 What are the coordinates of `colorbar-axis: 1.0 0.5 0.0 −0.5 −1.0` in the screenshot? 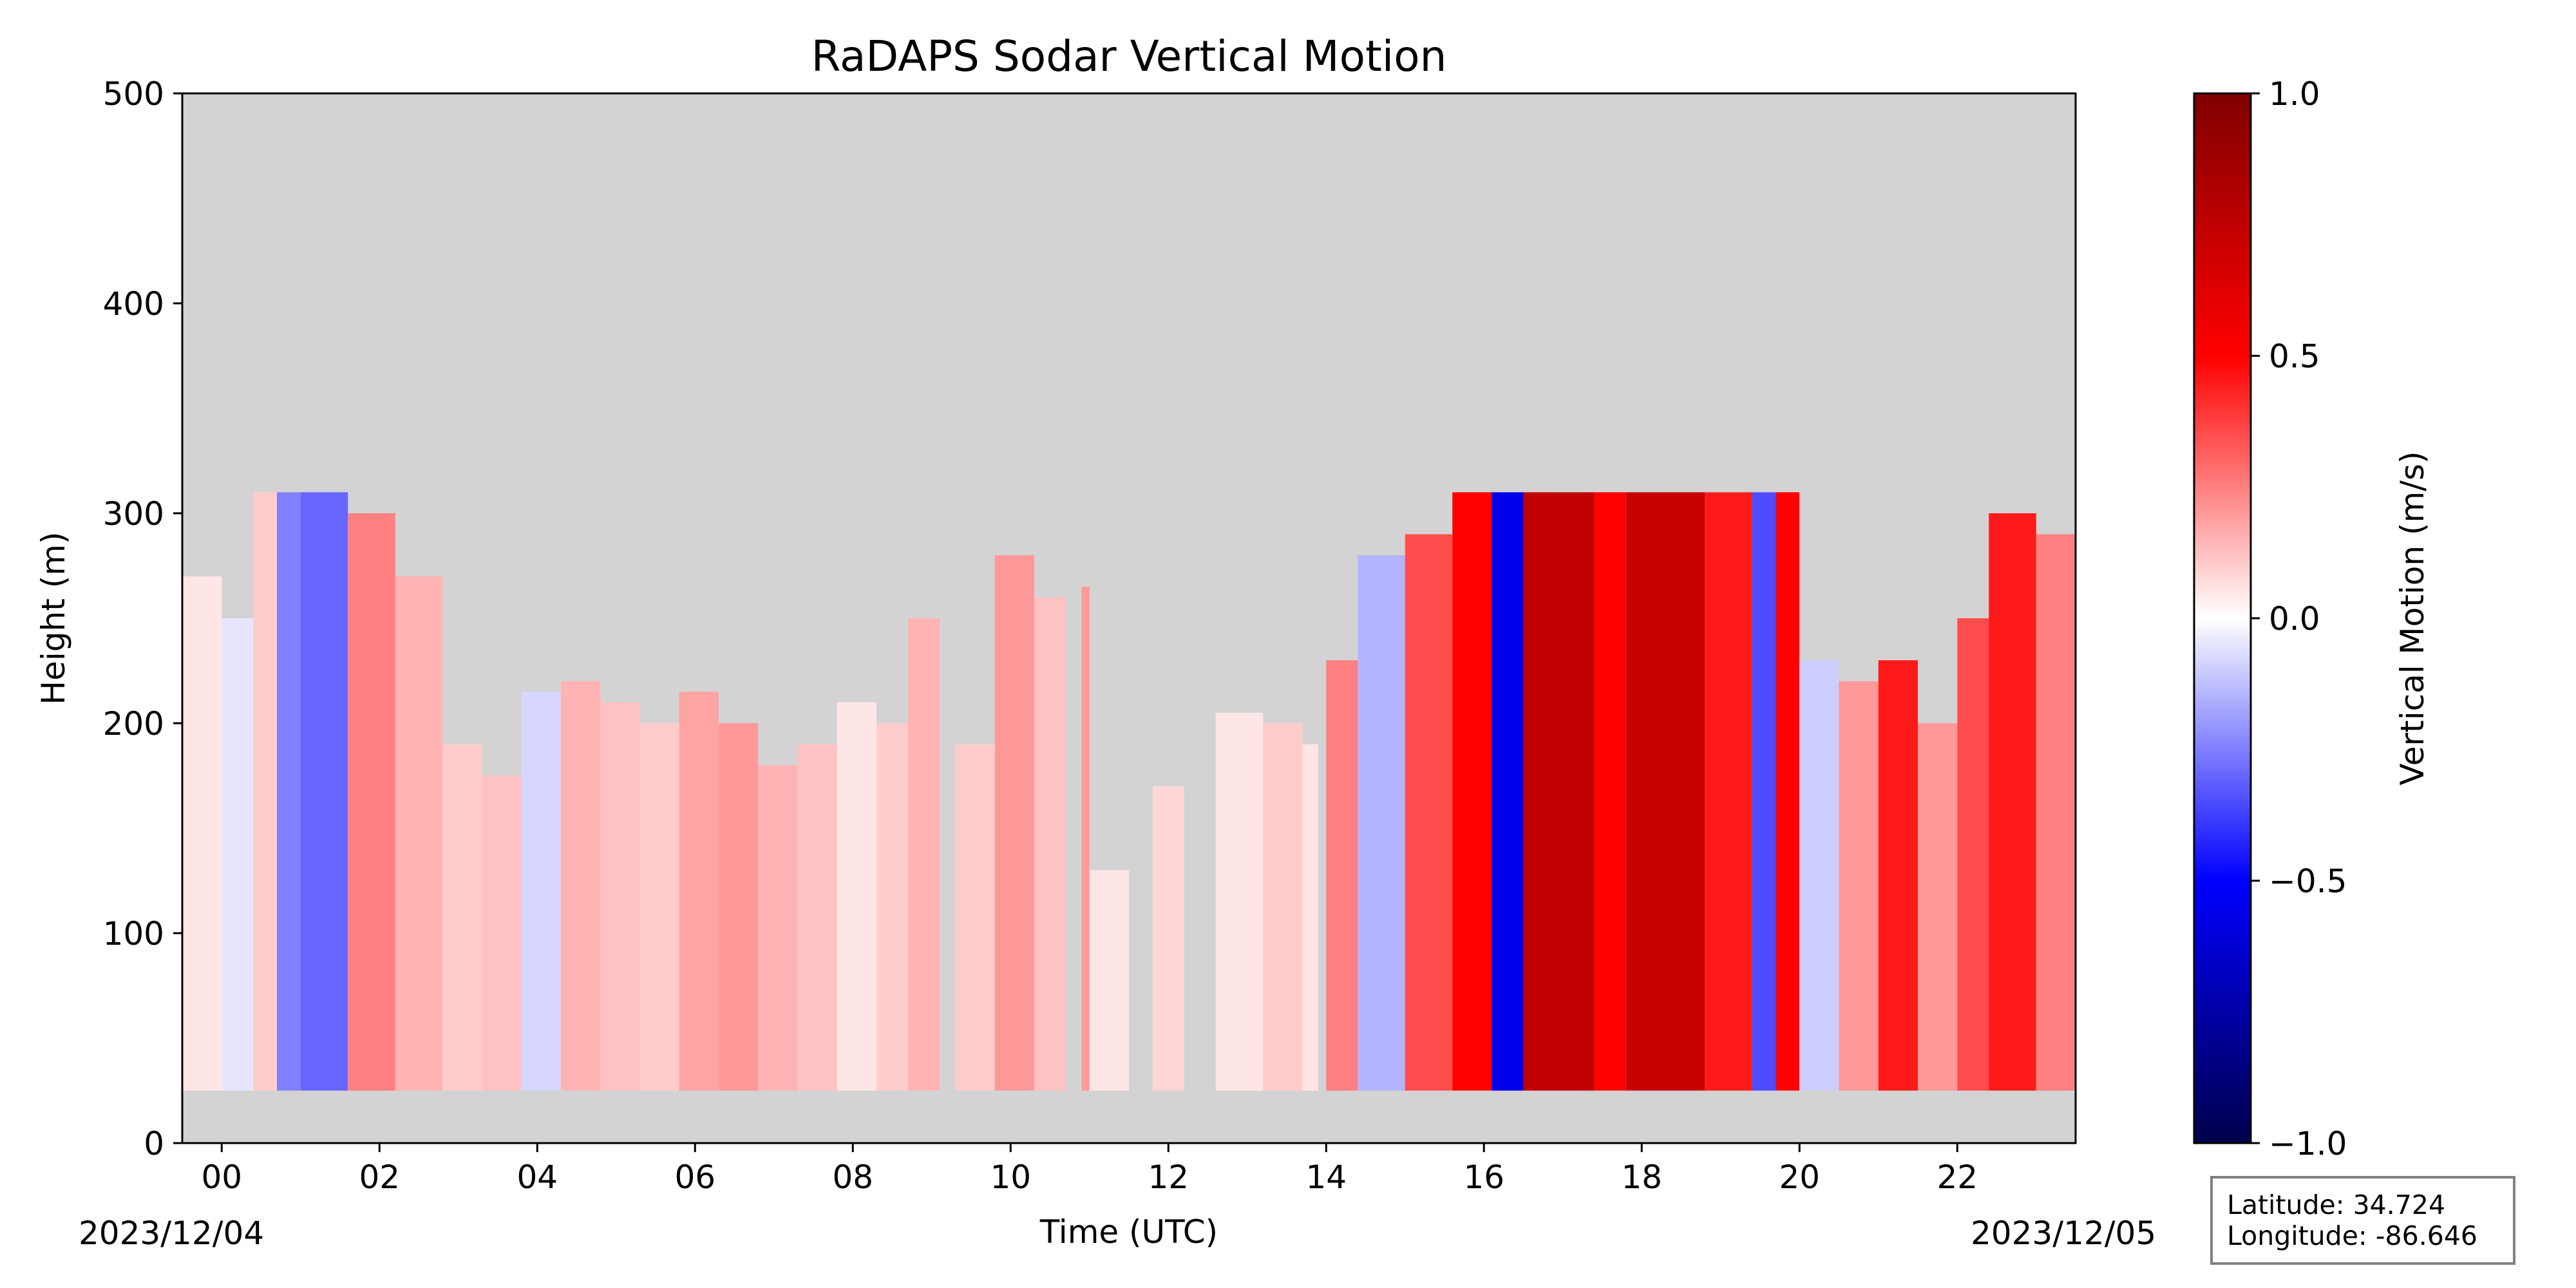 It's located at (2299, 619).